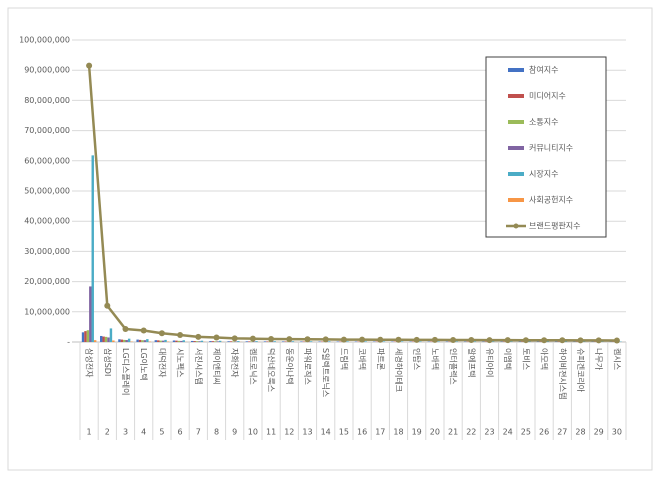 The height and width of the screenshot is (482, 660). Describe the element at coordinates (508, 432) in the screenshot. I see `rank-label: 24` at that location.